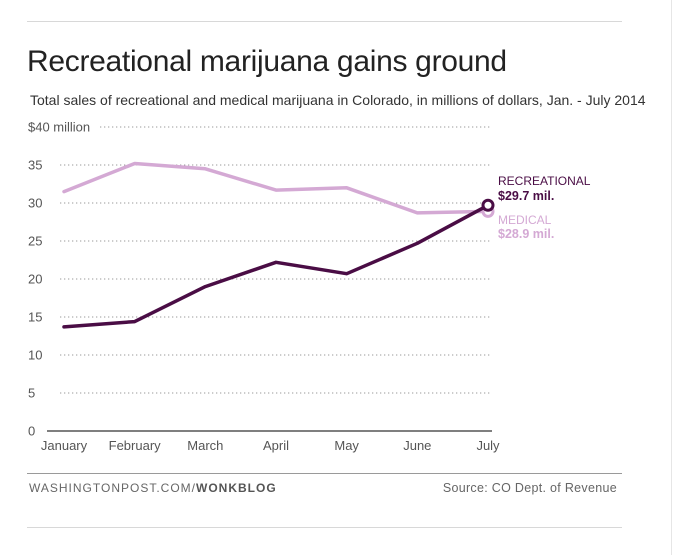  I want to click on x-tick-label: July, so click(488, 445).